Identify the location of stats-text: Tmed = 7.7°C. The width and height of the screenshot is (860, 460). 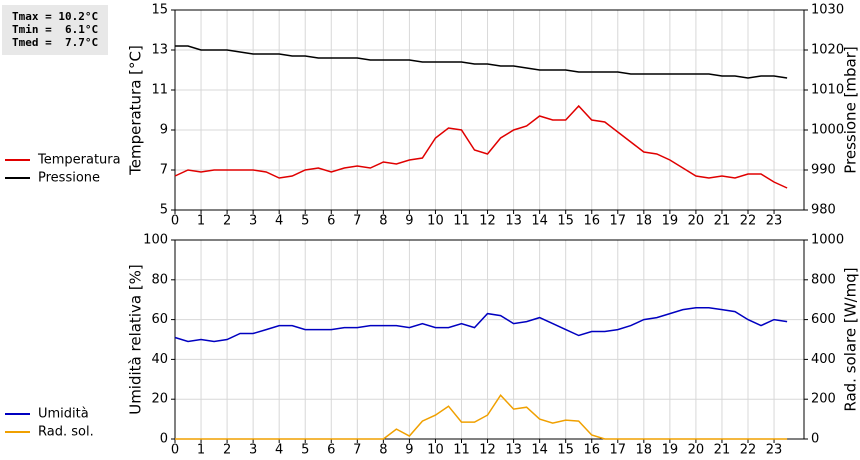
(55, 42).